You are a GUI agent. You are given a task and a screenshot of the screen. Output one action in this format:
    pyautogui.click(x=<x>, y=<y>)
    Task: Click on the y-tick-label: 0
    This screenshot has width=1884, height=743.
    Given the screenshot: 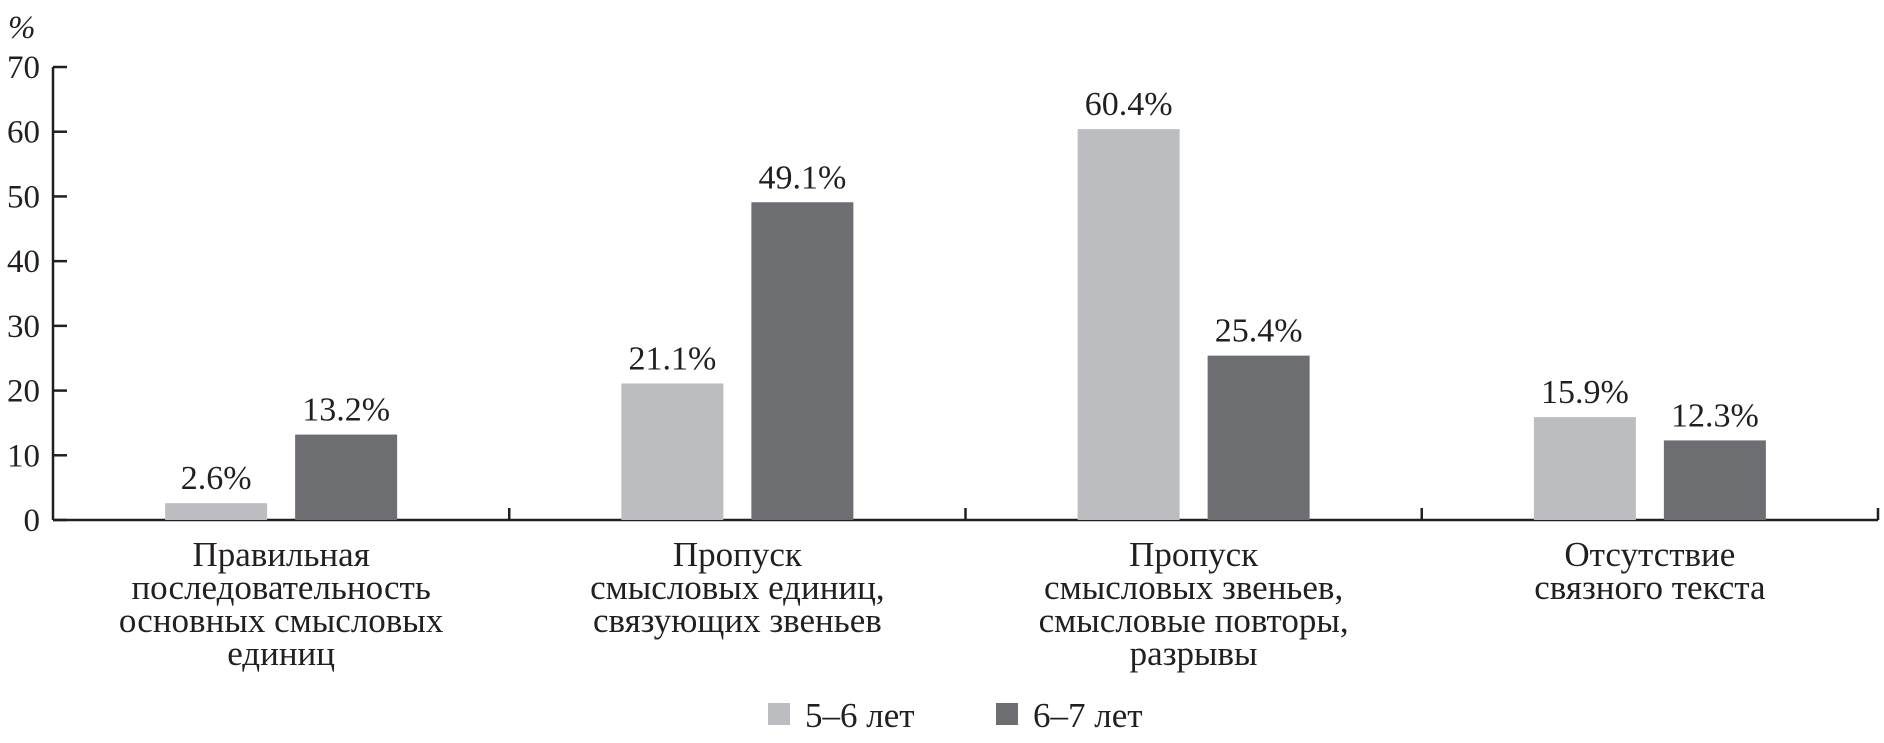 What is the action you would take?
    pyautogui.click(x=32, y=521)
    